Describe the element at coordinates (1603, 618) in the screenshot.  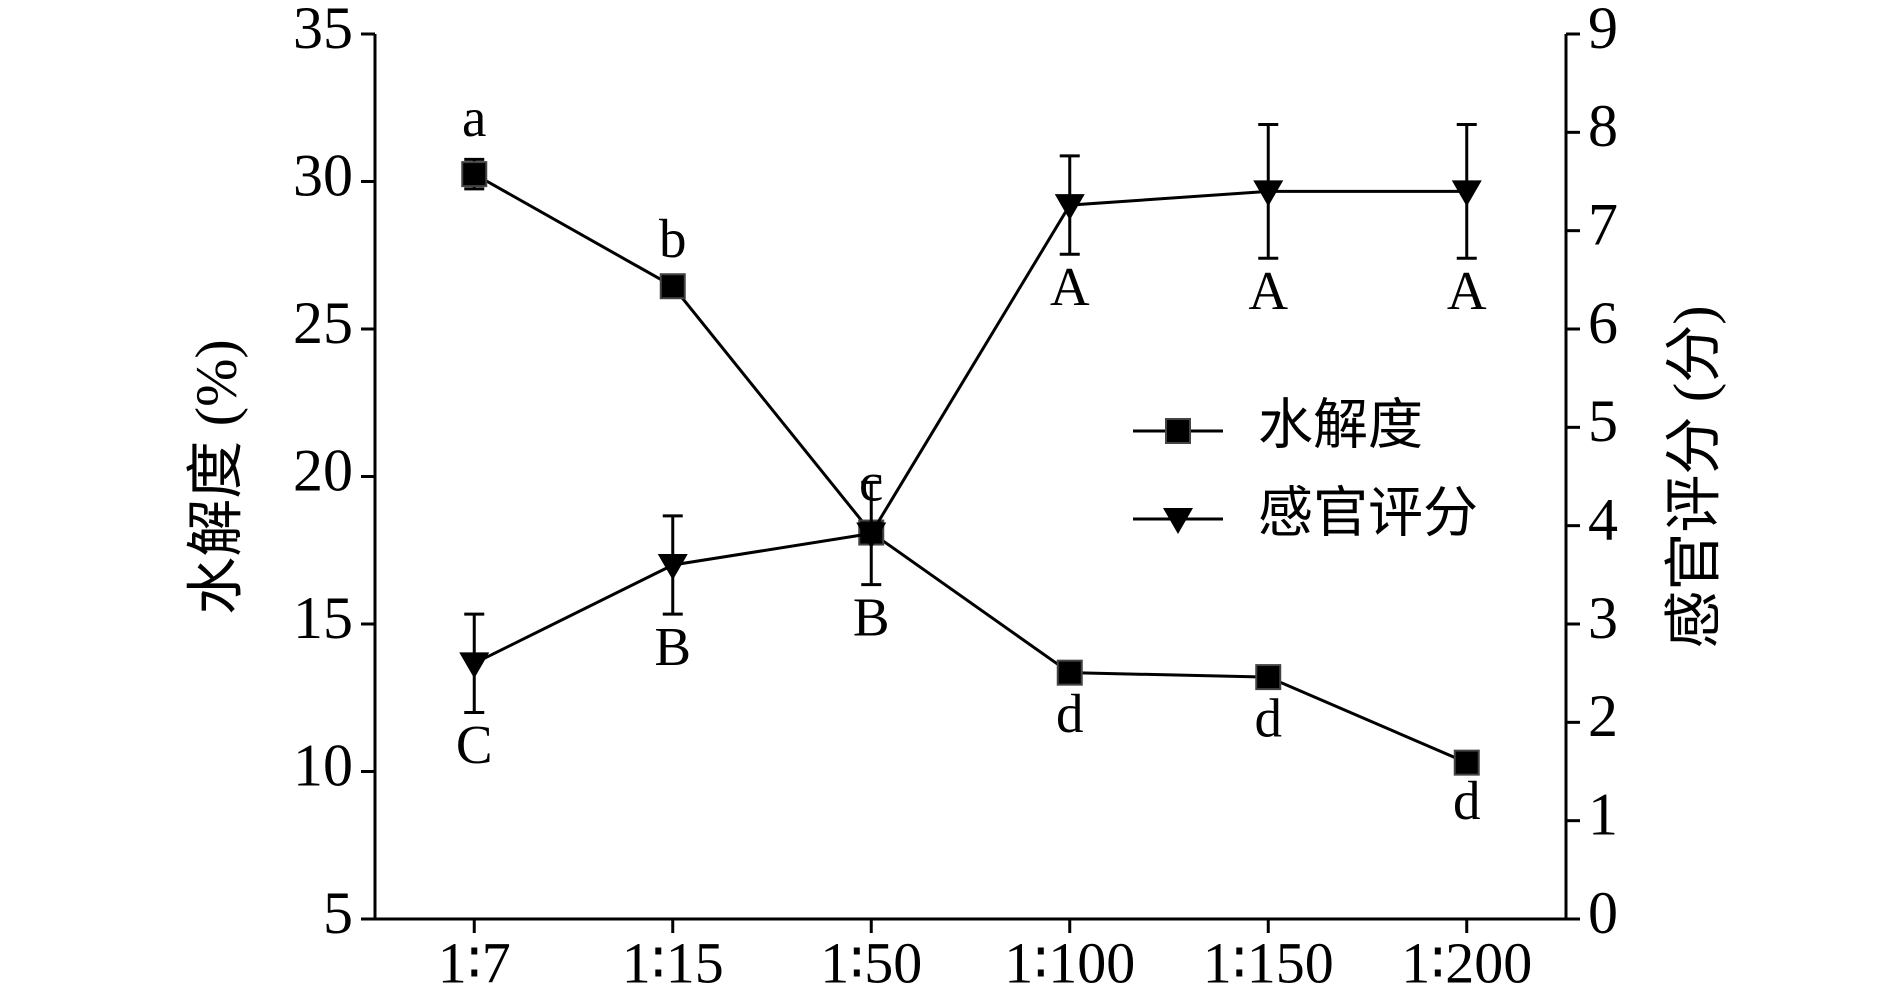
I see `y2-tick-label: 3` at that location.